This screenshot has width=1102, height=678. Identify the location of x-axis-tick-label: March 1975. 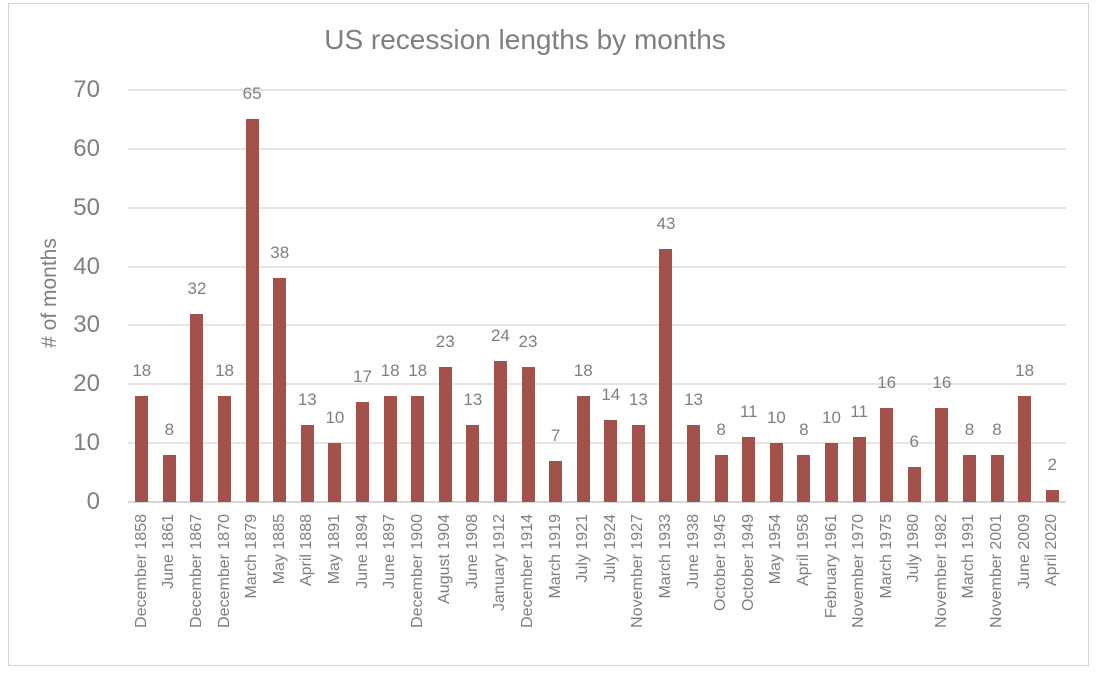
(886, 556).